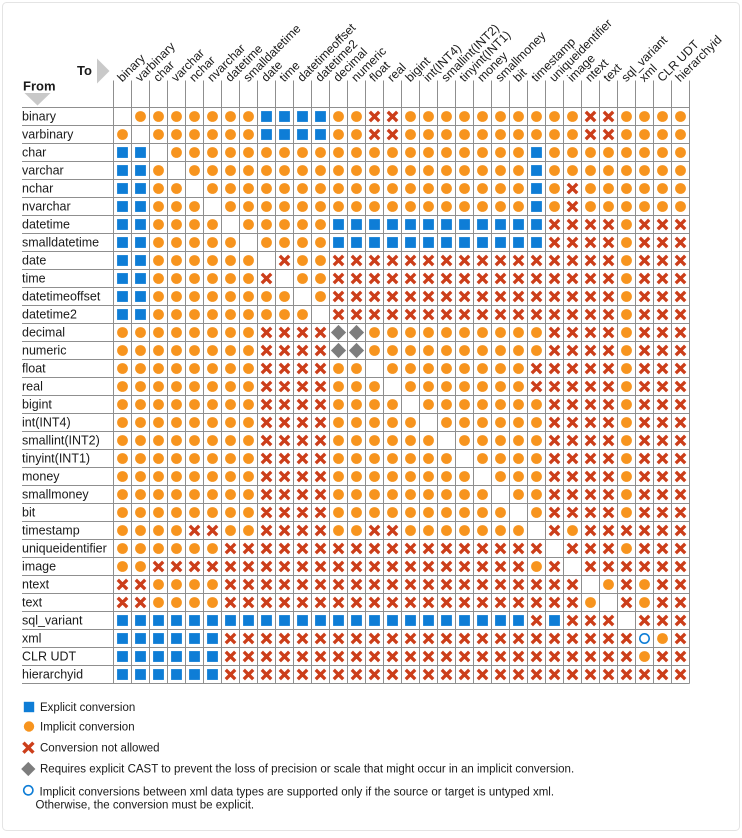  I want to click on svg-text: tinyint(INT1), so click(56, 459).